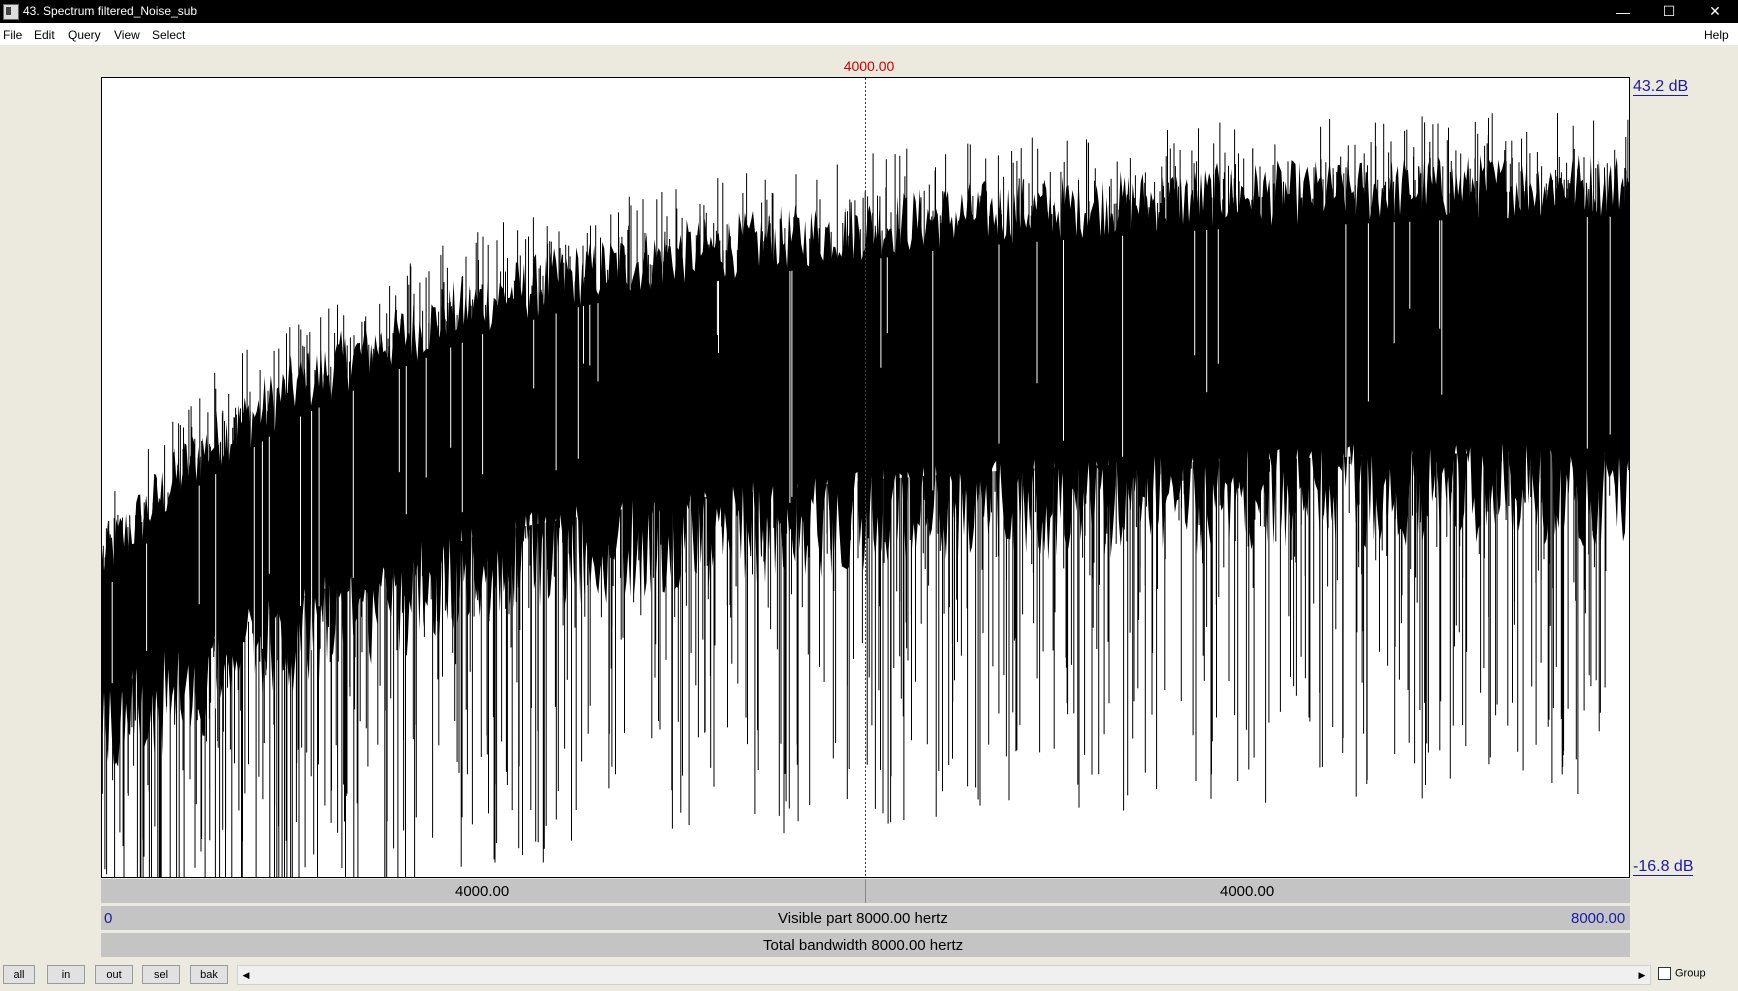  Describe the element at coordinates (127, 35) in the screenshot. I see `menu-view: View` at that location.